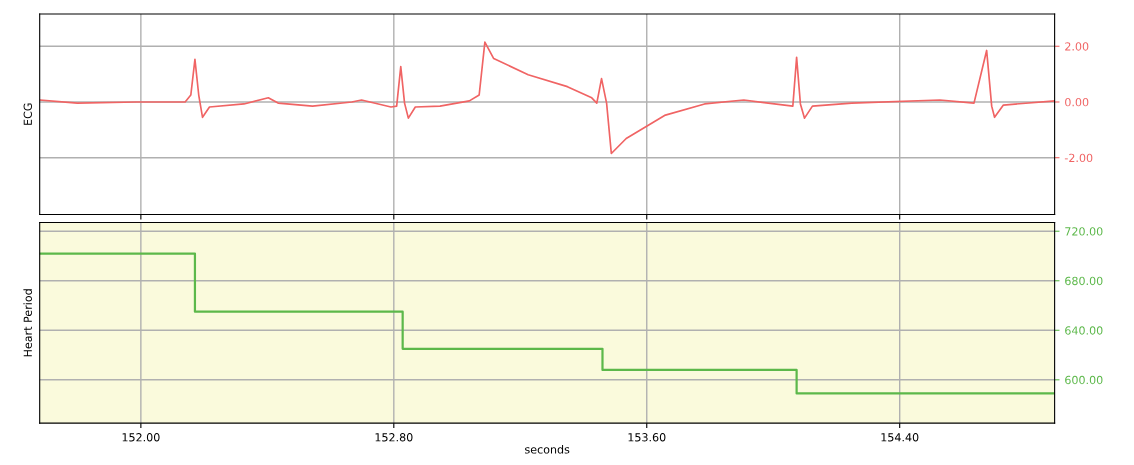  What do you see at coordinates (1077, 102) in the screenshot?
I see `y-tick-label: 0.00` at bounding box center [1077, 102].